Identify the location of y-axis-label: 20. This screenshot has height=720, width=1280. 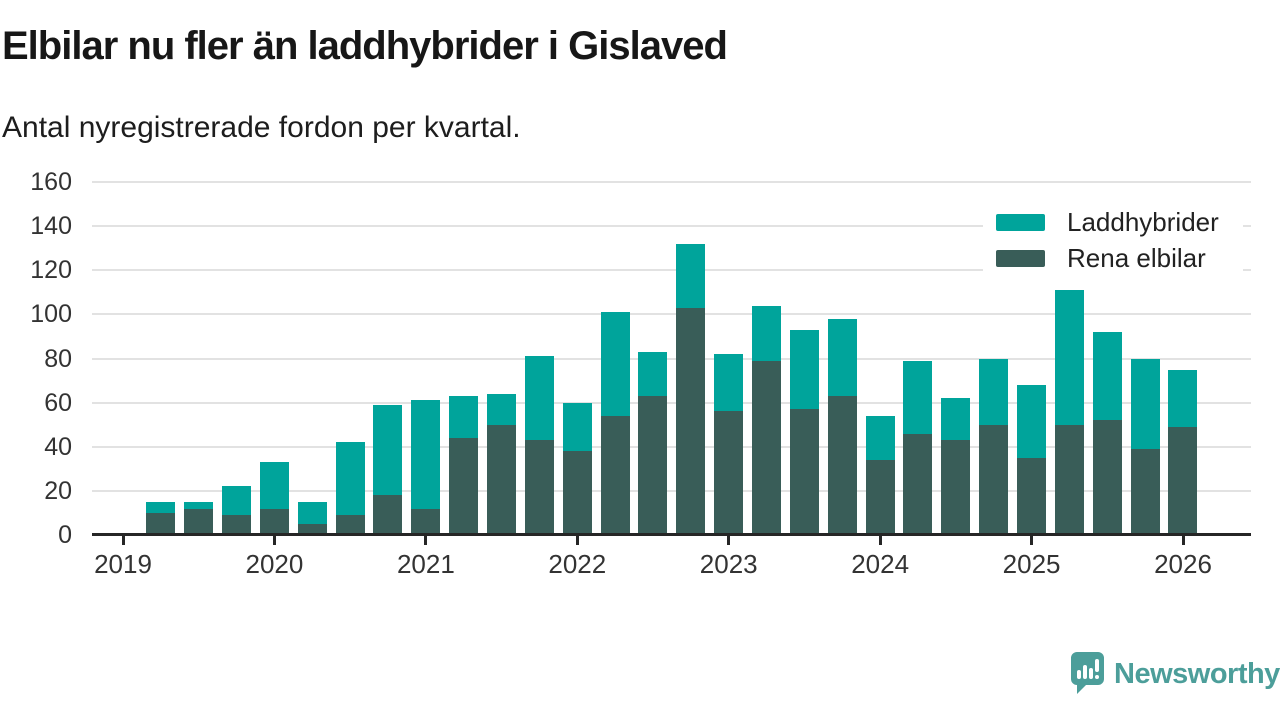
(58, 490).